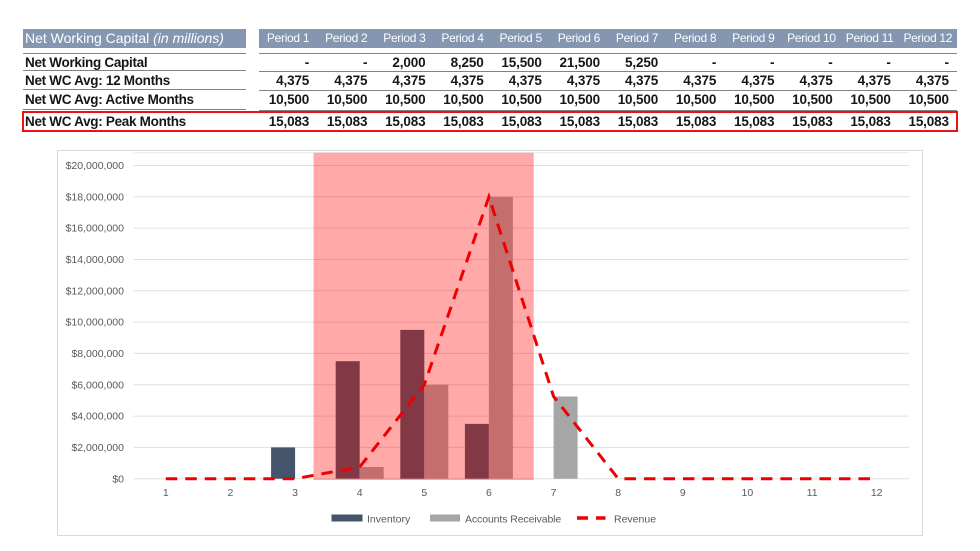  I want to click on svg-text: 9, so click(683, 493).